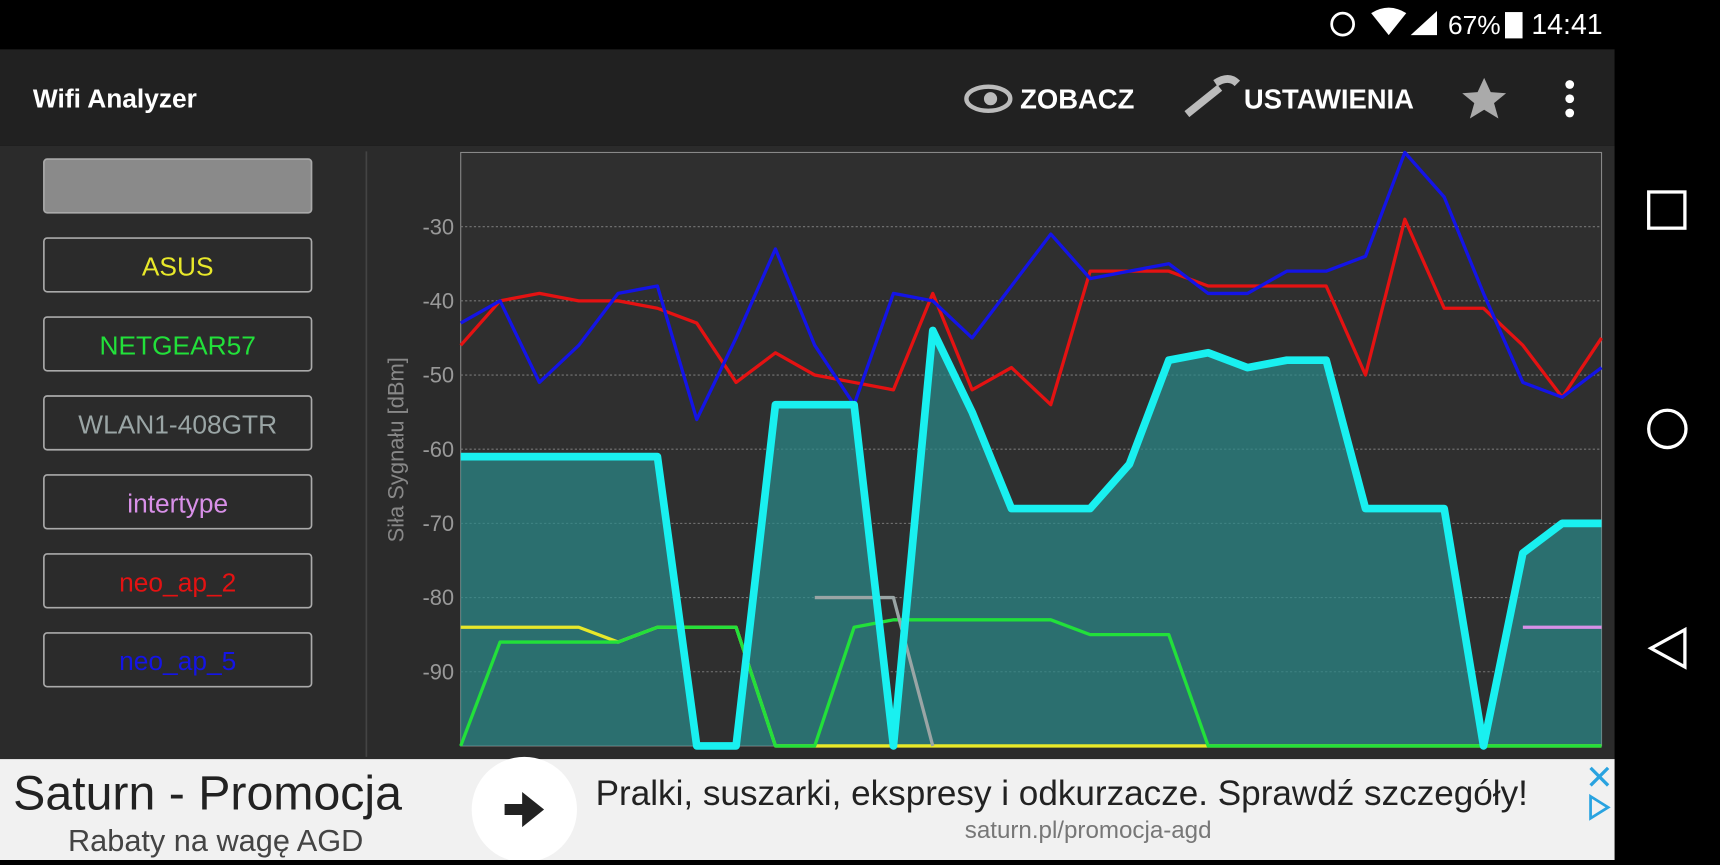 Image resolution: width=1720 pixels, height=865 pixels. What do you see at coordinates (1570, 99) in the screenshot?
I see `menu-icon` at bounding box center [1570, 99].